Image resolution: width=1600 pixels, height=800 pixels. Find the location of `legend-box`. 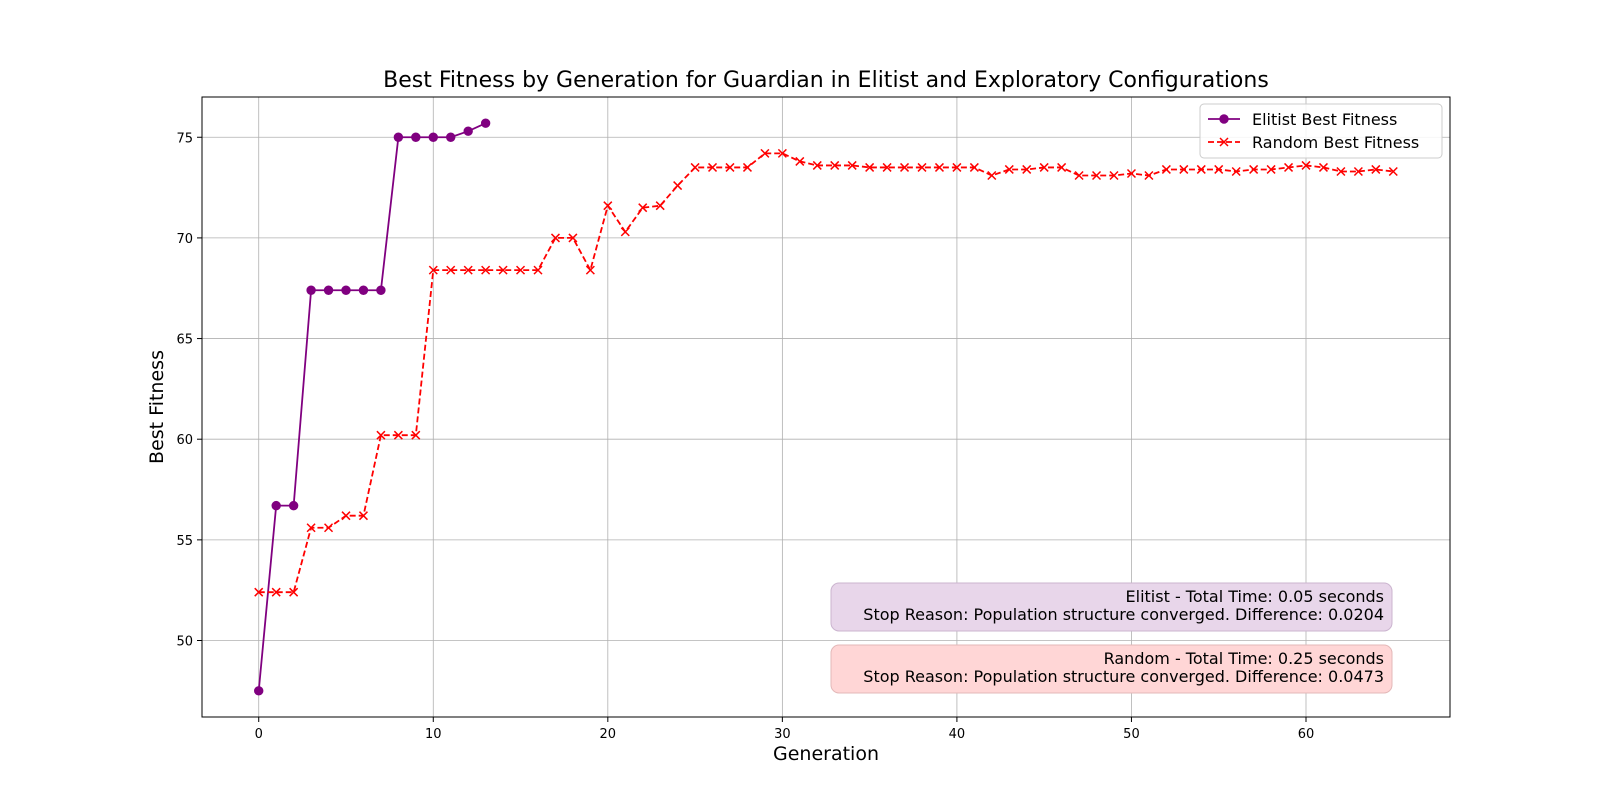

legend-box is located at coordinates (1321, 131).